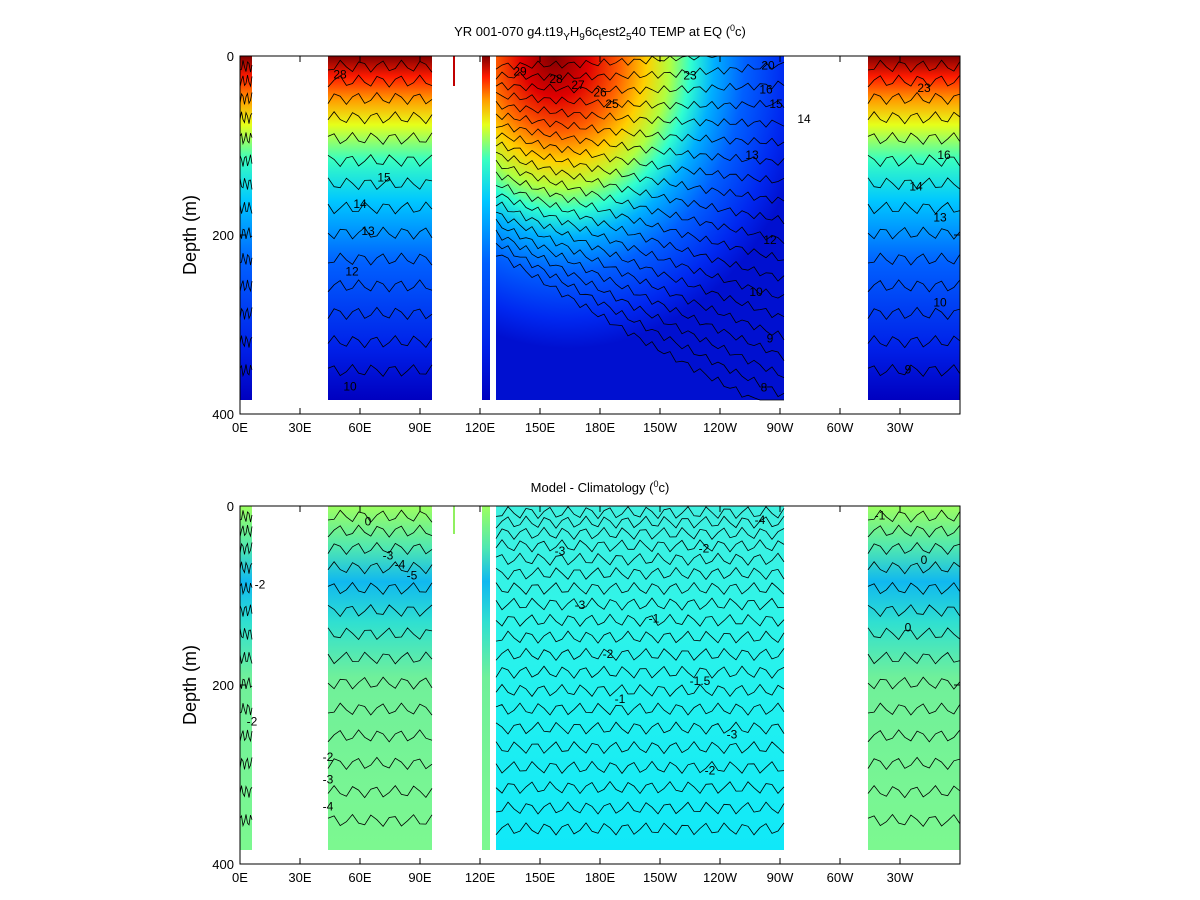 The image size is (1200, 900). Describe the element at coordinates (612, 104) in the screenshot. I see `contour-label: 25` at that location.